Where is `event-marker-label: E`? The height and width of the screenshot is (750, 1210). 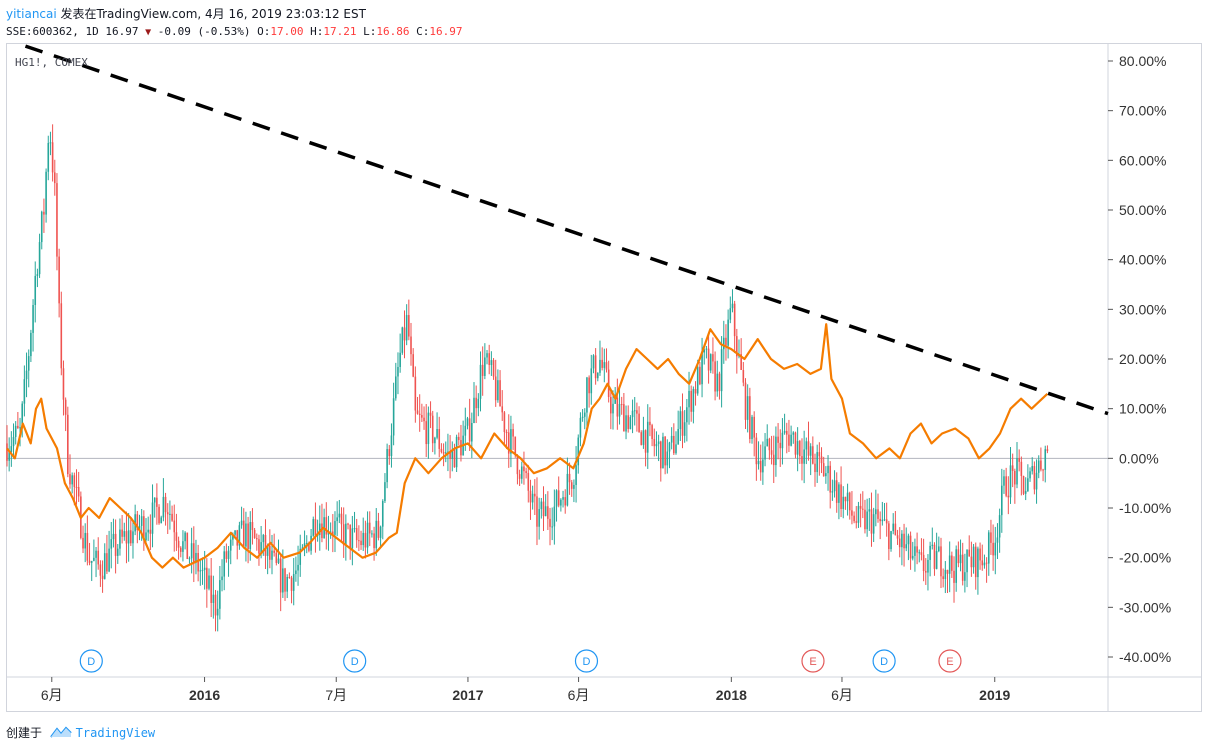 event-marker-label: E is located at coordinates (949, 662).